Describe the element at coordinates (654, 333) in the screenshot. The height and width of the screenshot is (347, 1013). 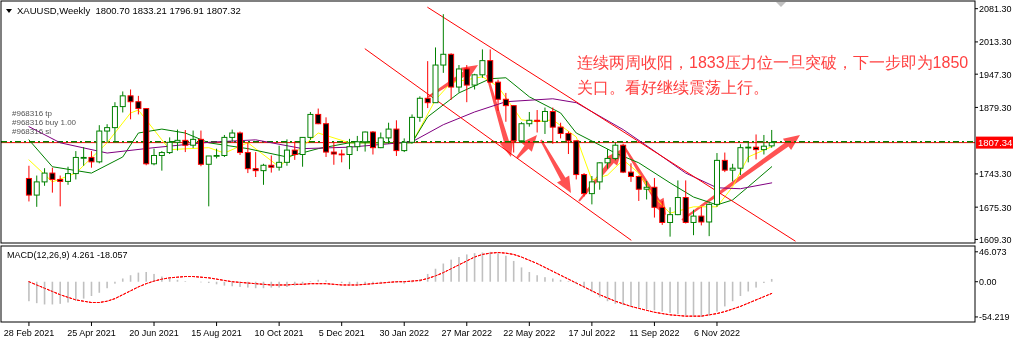
I see `x-tick-label: 11 Sep 2022` at that location.